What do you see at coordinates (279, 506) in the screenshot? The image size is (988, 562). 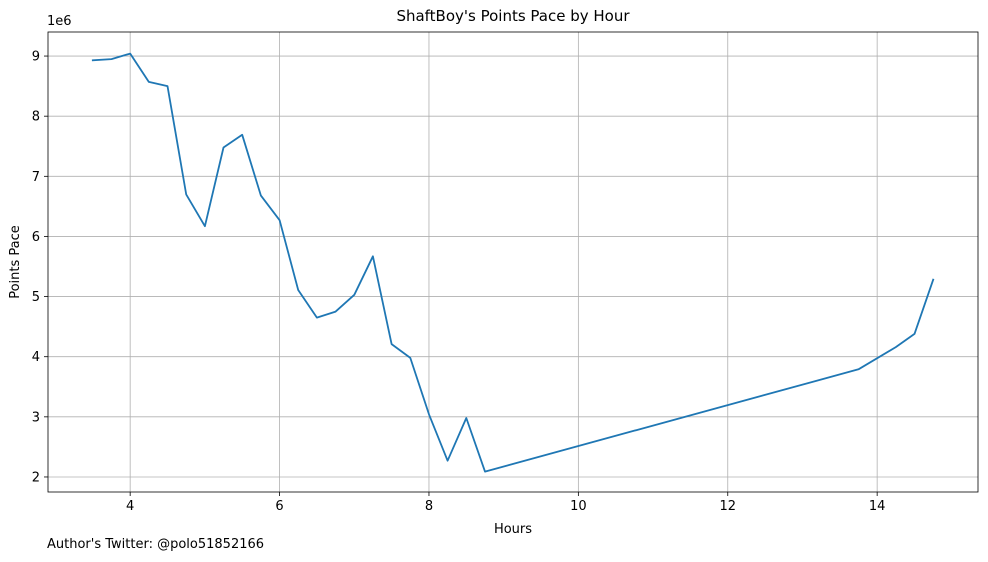 I see `x-tick-label: 6` at bounding box center [279, 506].